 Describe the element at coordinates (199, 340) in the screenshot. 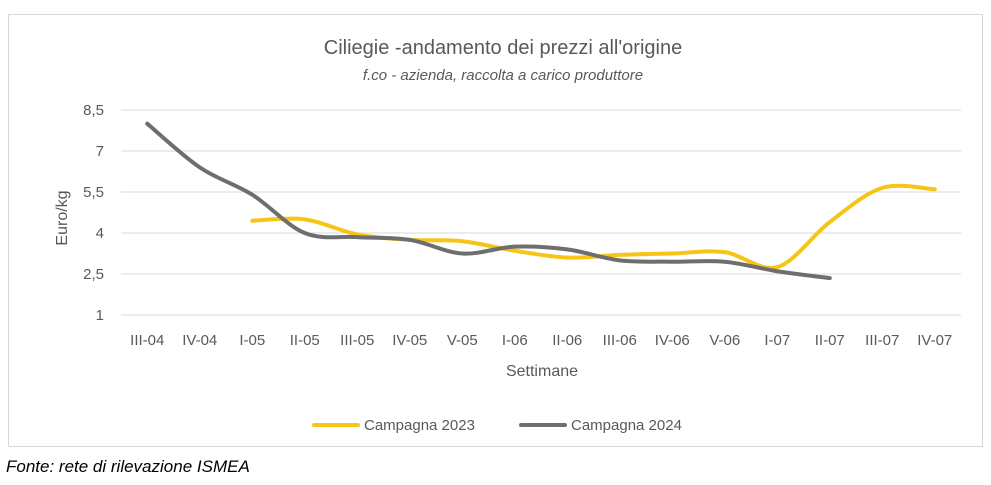

I see `x-tick-label: IV-04` at that location.